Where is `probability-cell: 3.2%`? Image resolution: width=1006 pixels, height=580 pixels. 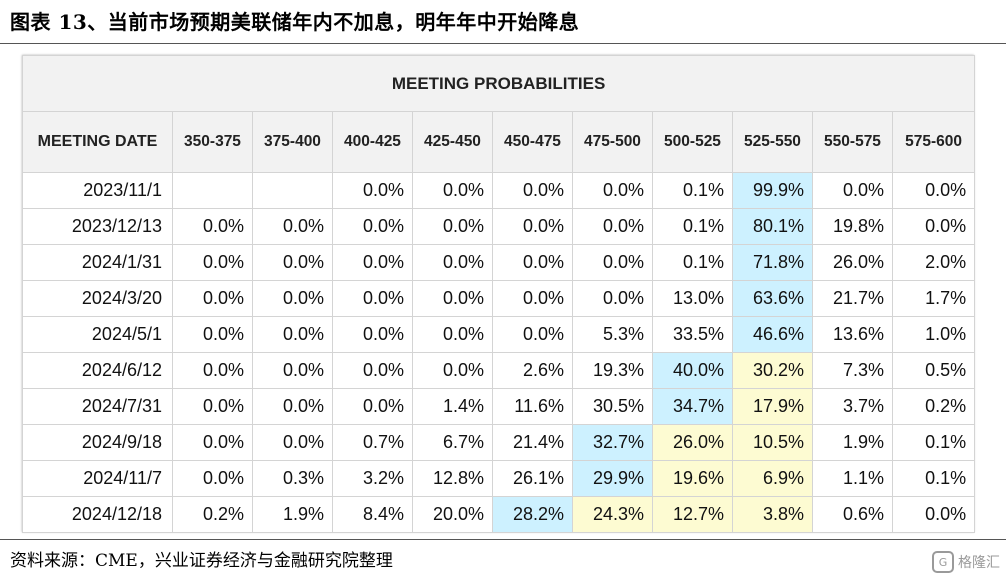
probability-cell: 3.2% is located at coordinates (372, 478).